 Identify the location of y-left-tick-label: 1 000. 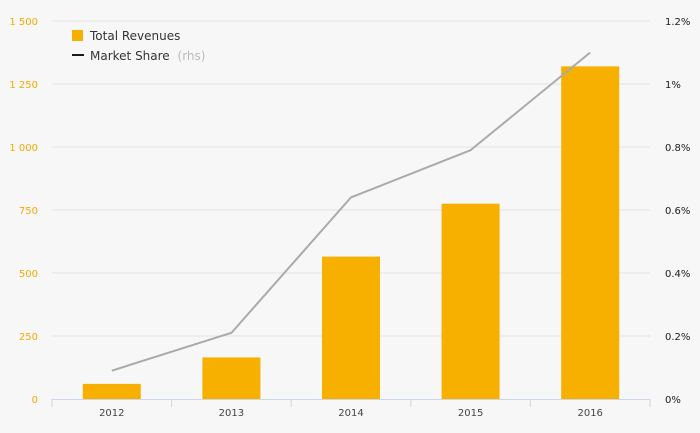
(23, 148).